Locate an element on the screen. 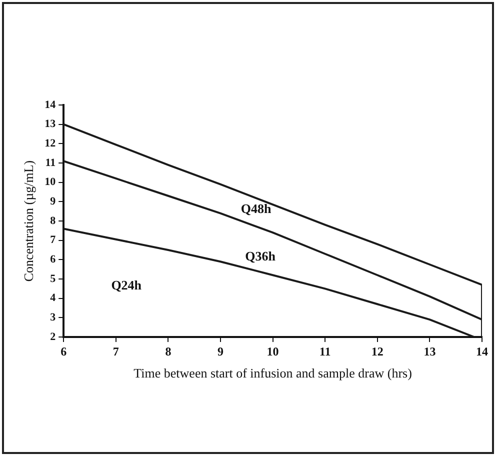 The width and height of the screenshot is (496, 456). y-tick-label: 3 is located at coordinates (53, 318).